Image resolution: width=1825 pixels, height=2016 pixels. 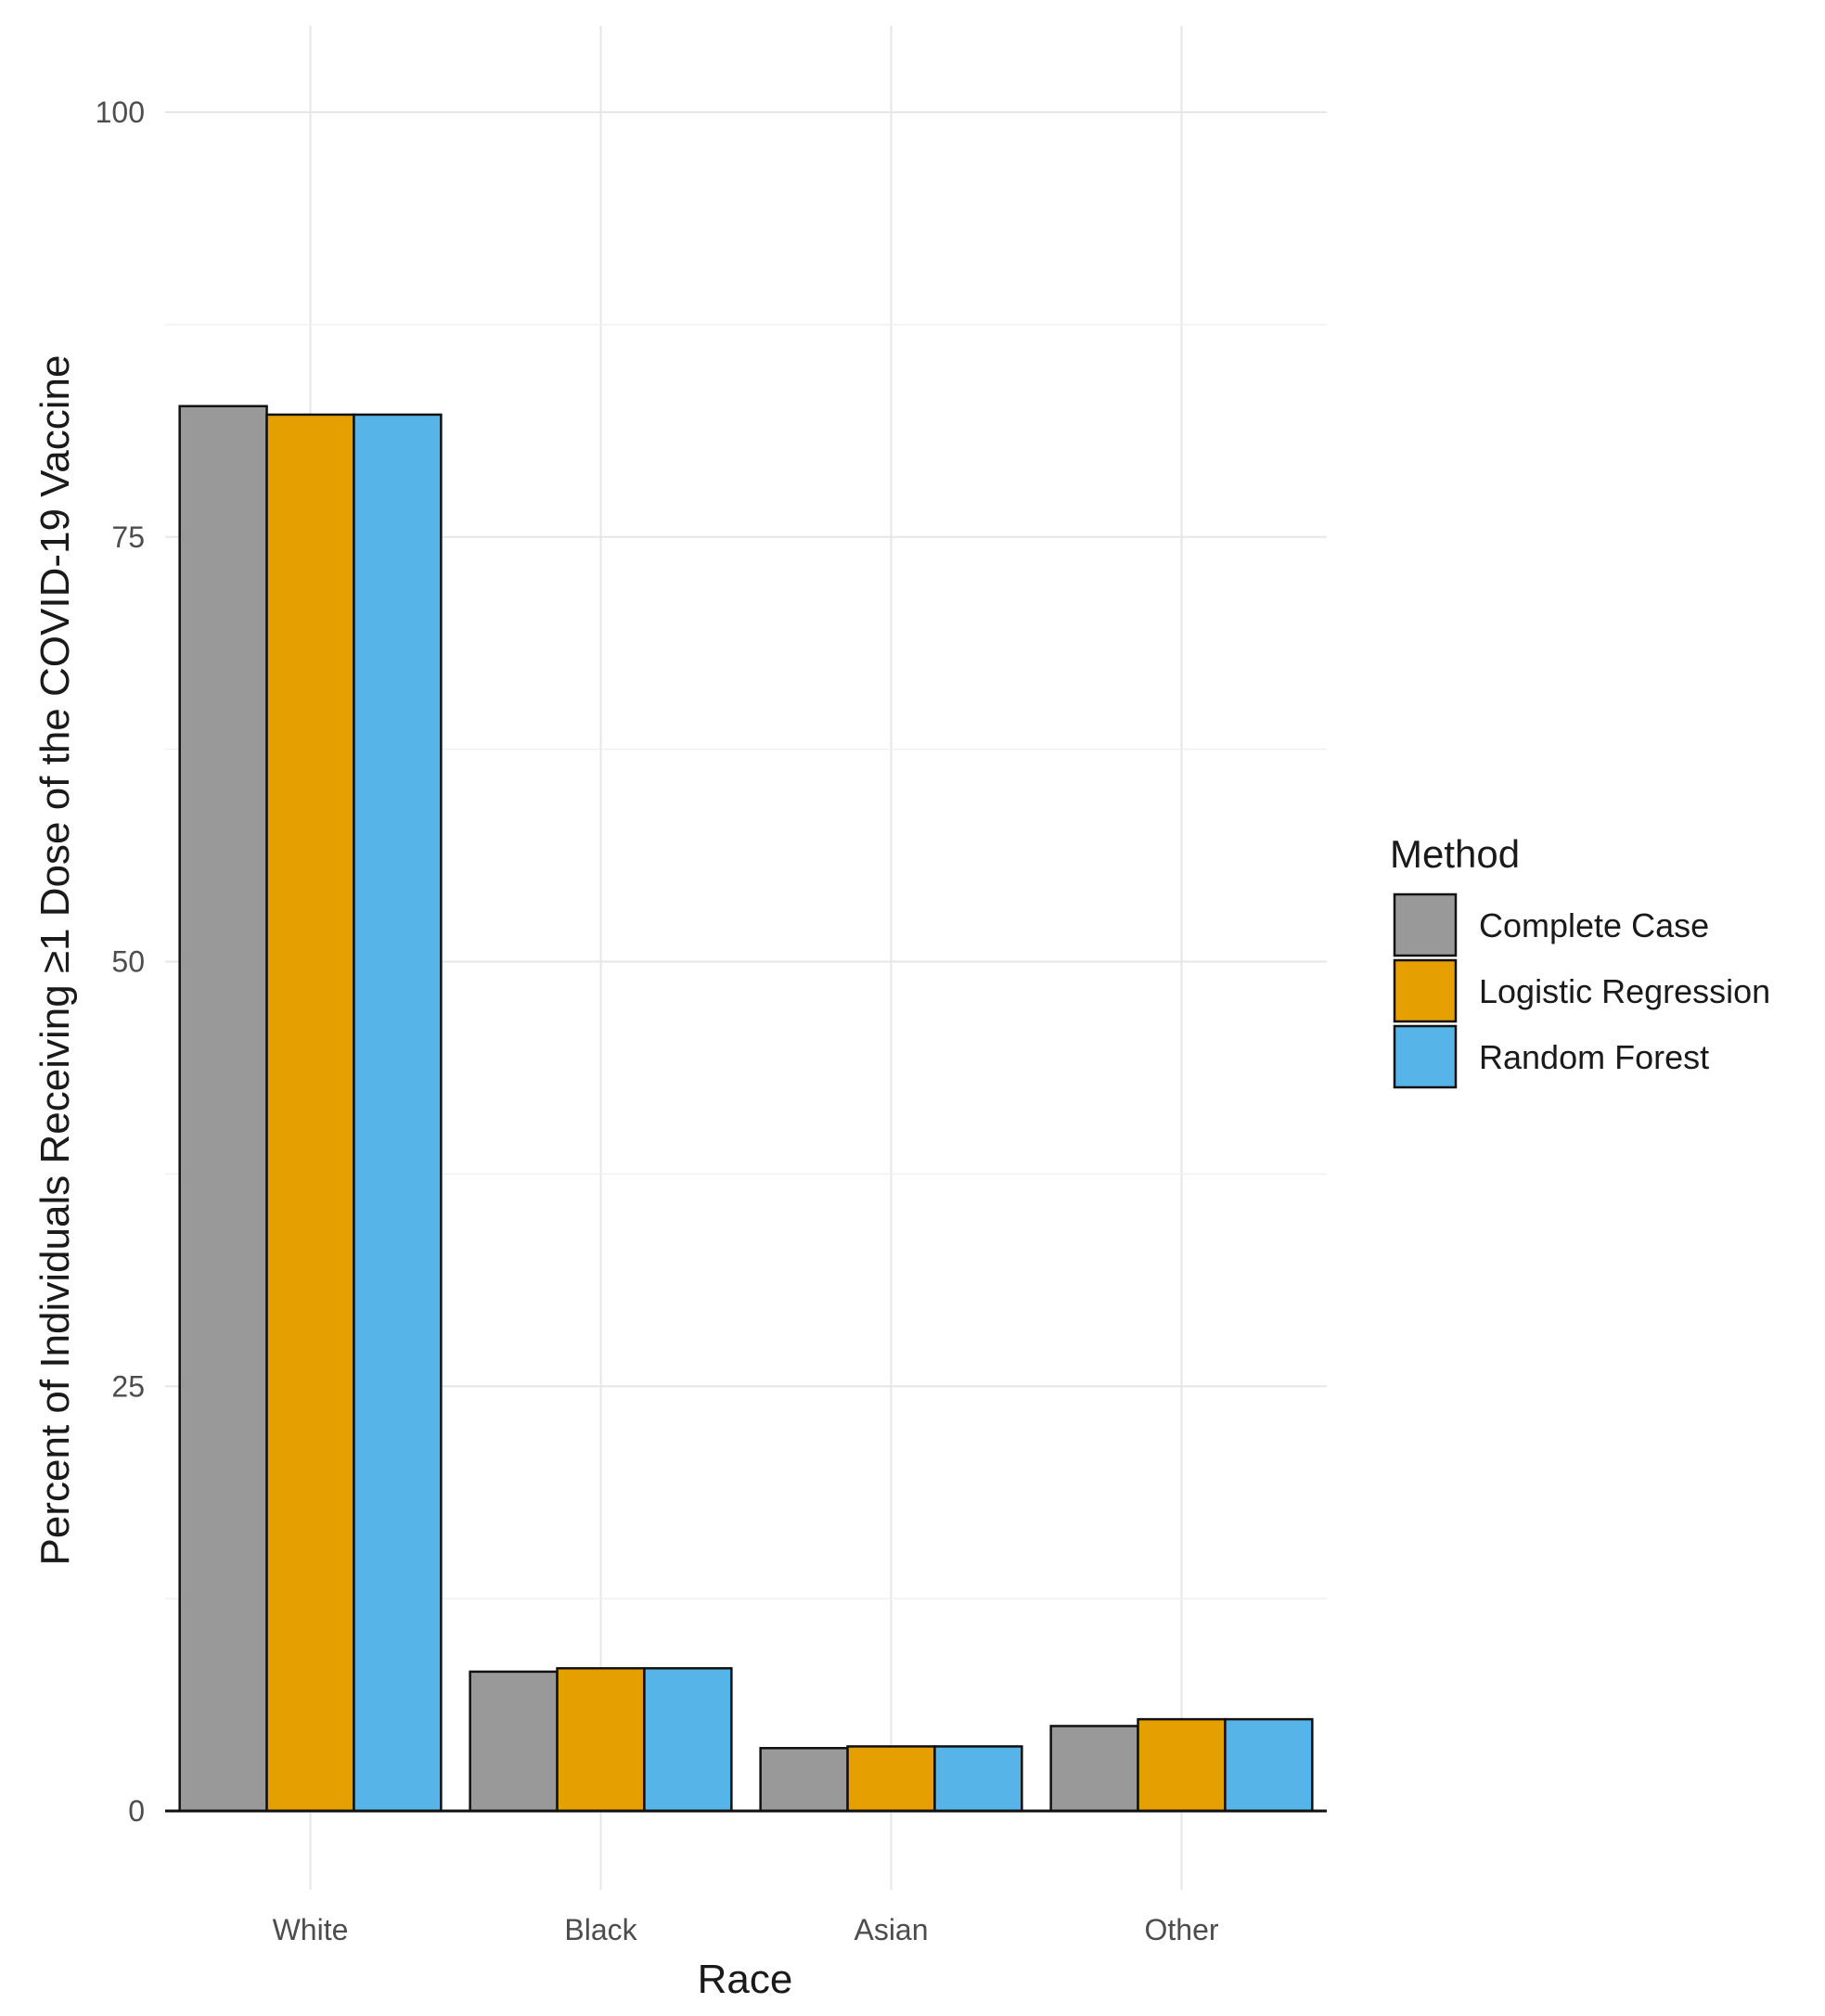 I want to click on y-tick-label: 75, so click(x=128, y=537).